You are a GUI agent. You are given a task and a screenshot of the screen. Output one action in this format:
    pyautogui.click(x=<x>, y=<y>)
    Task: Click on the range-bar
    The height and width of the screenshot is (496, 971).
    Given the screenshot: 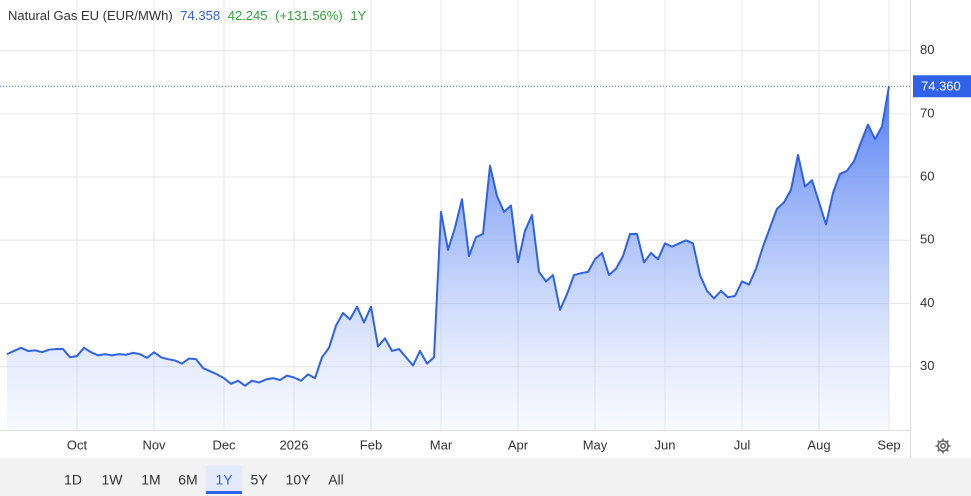 What is the action you would take?
    pyautogui.click(x=485, y=477)
    